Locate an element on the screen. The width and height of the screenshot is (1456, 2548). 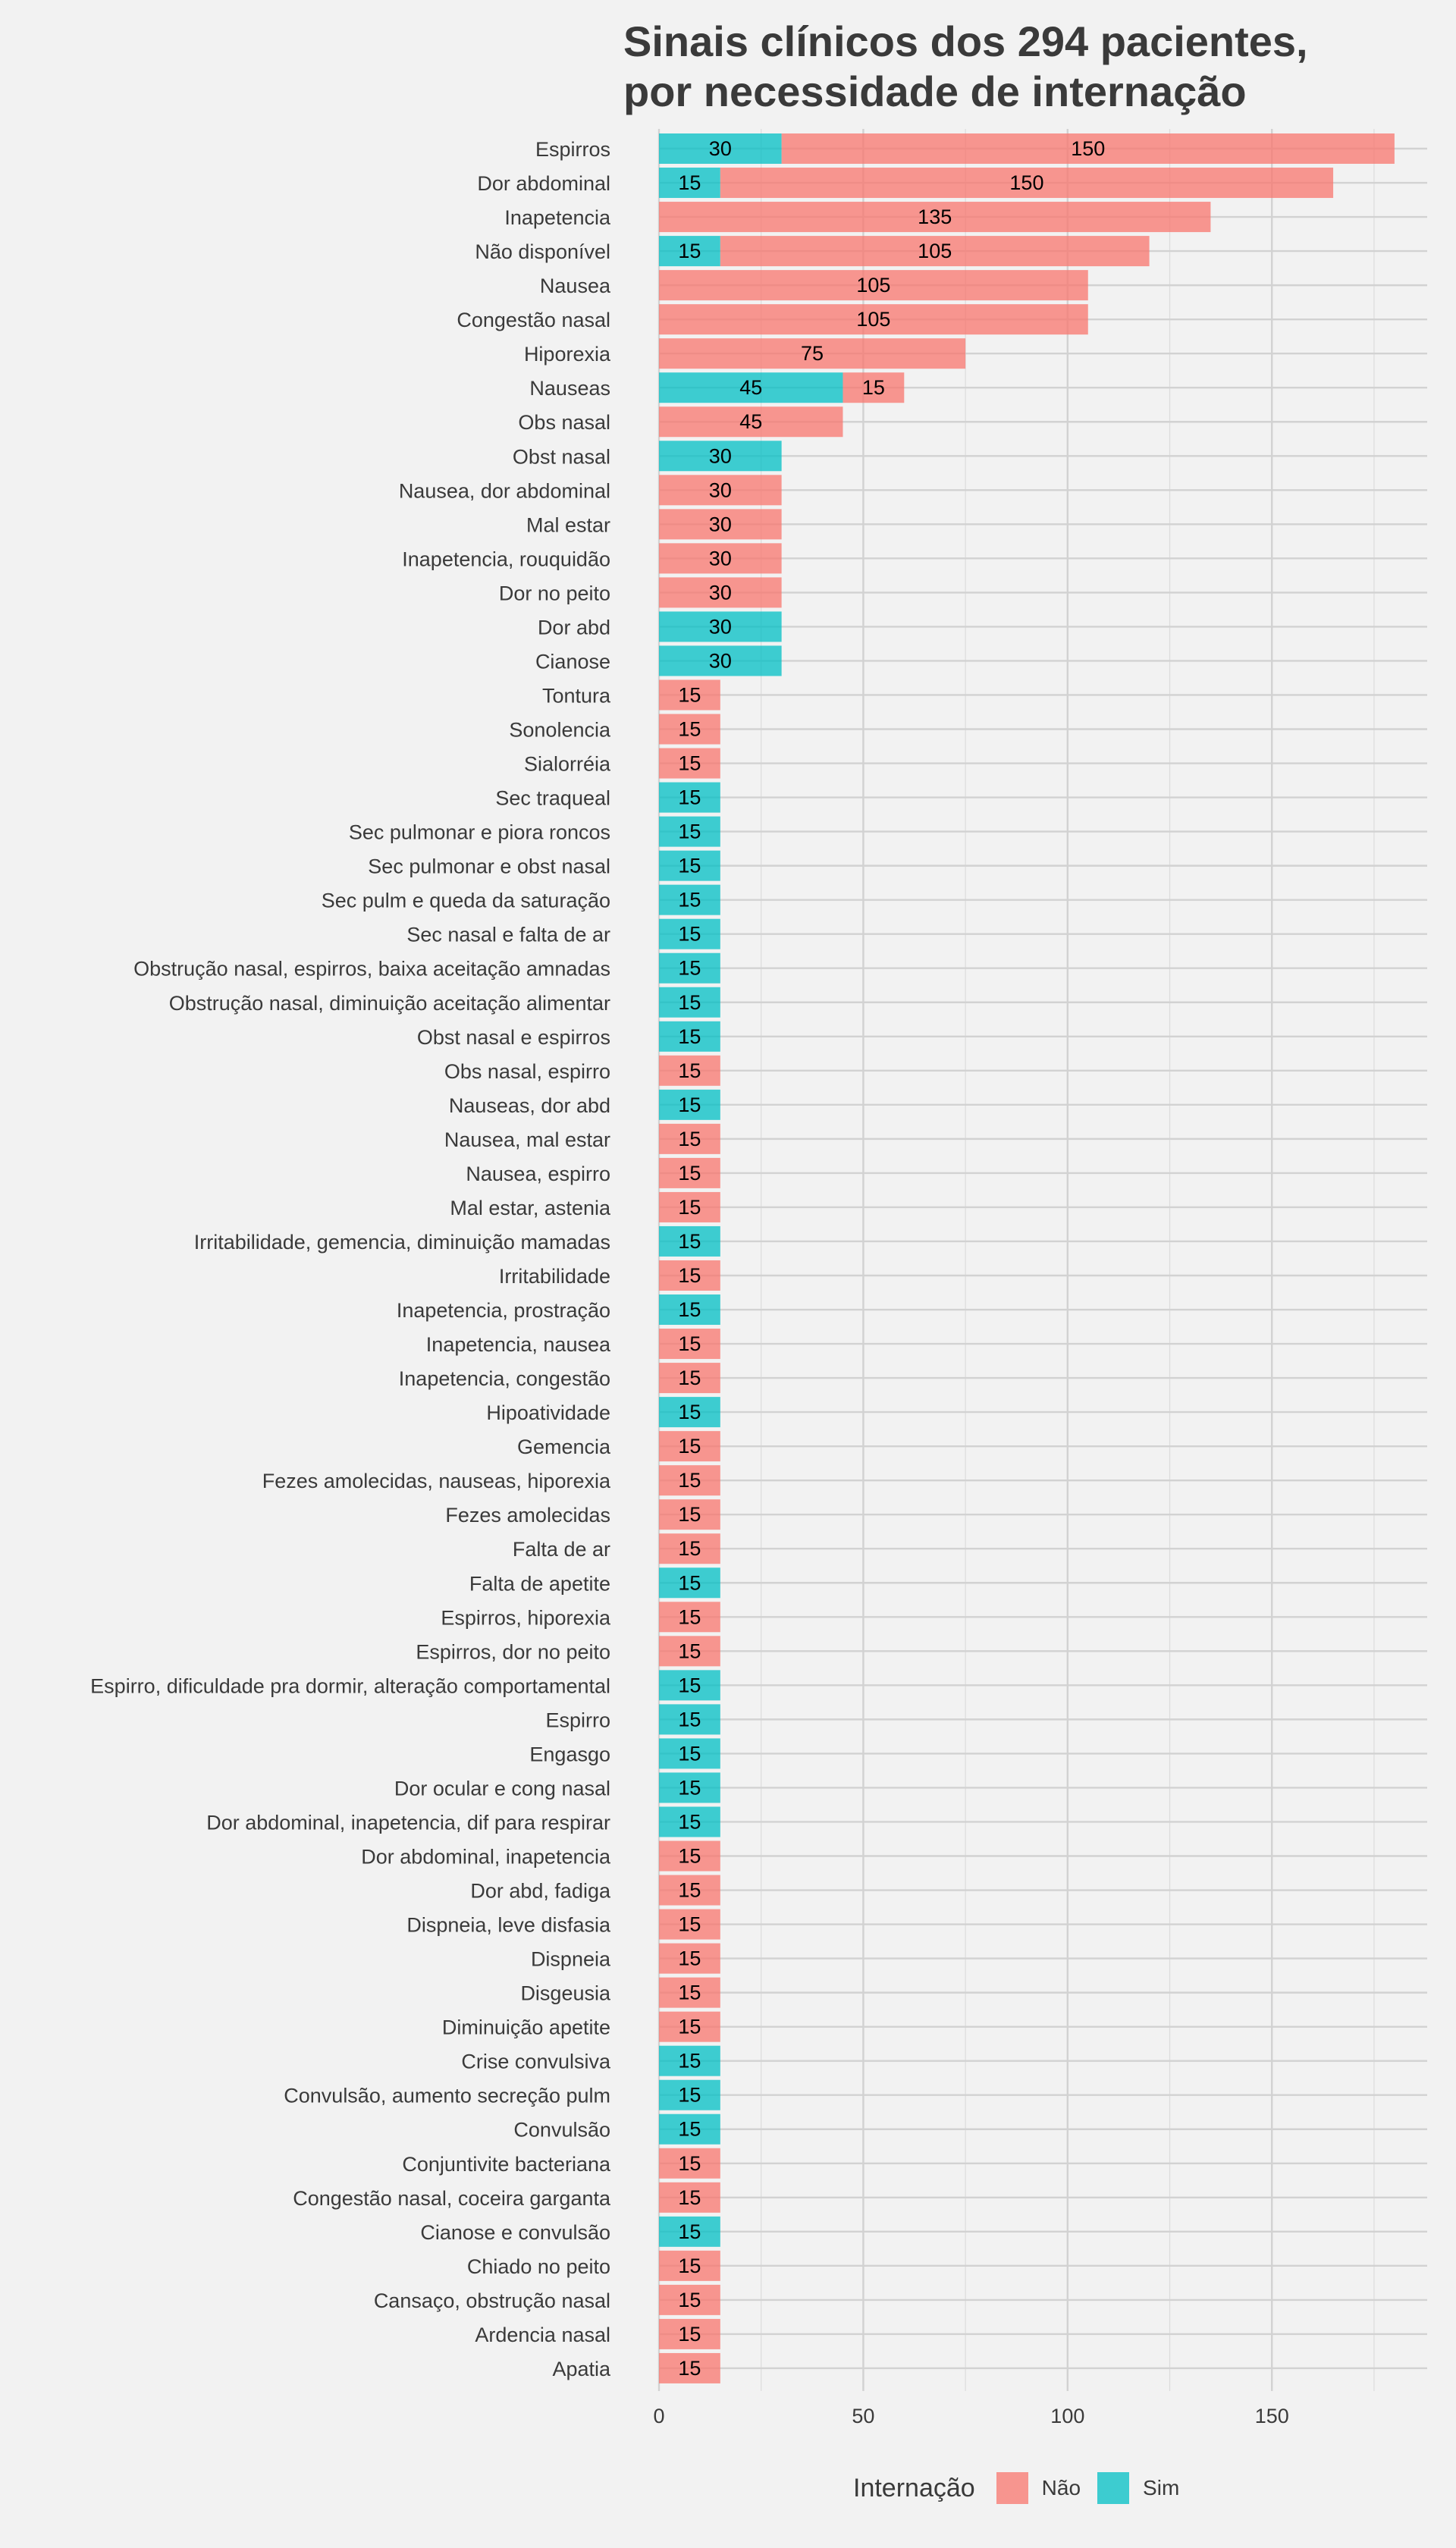
bar-nao-nausea-dor-abdominal is located at coordinates (720, 490).